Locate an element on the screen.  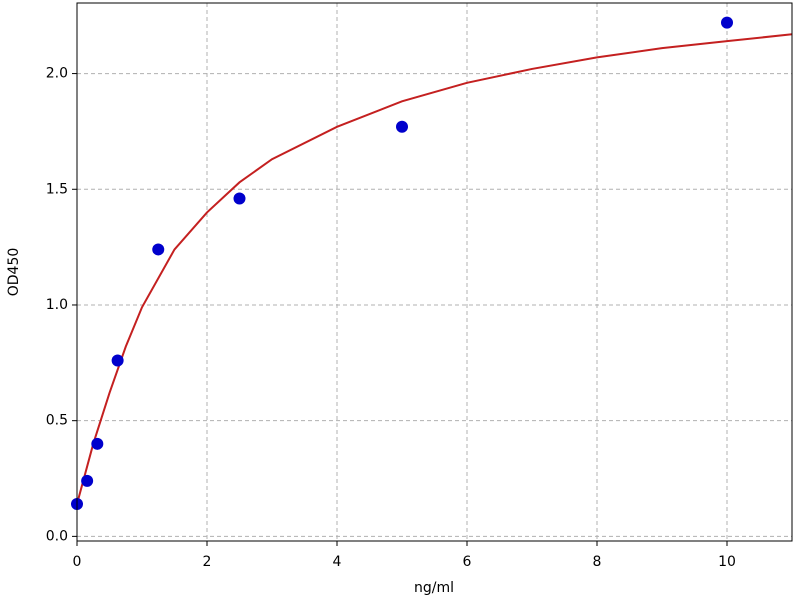
x-axis-label: ng/ml is located at coordinates (434, 588).